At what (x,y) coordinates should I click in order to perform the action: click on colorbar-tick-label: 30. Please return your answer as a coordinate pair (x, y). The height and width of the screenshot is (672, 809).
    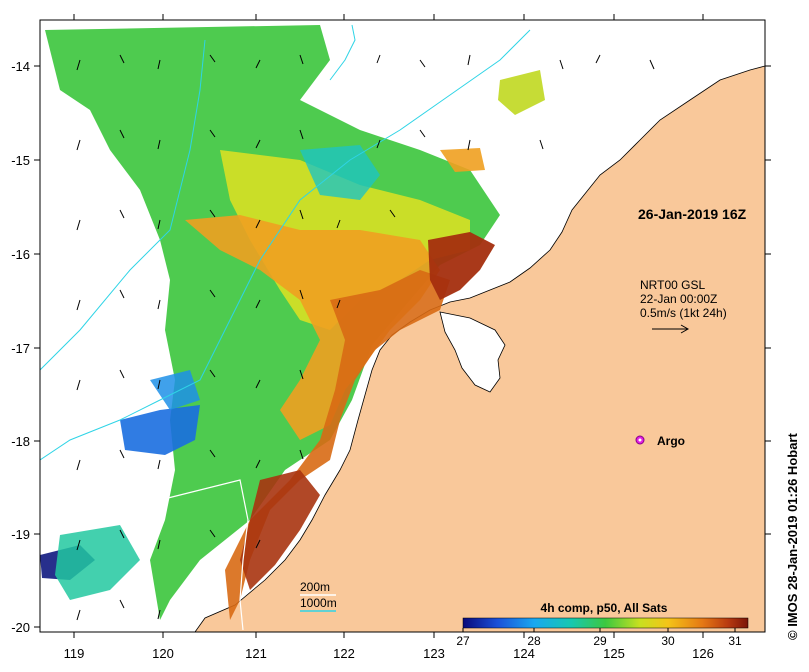
    Looking at the image, I should click on (668, 641).